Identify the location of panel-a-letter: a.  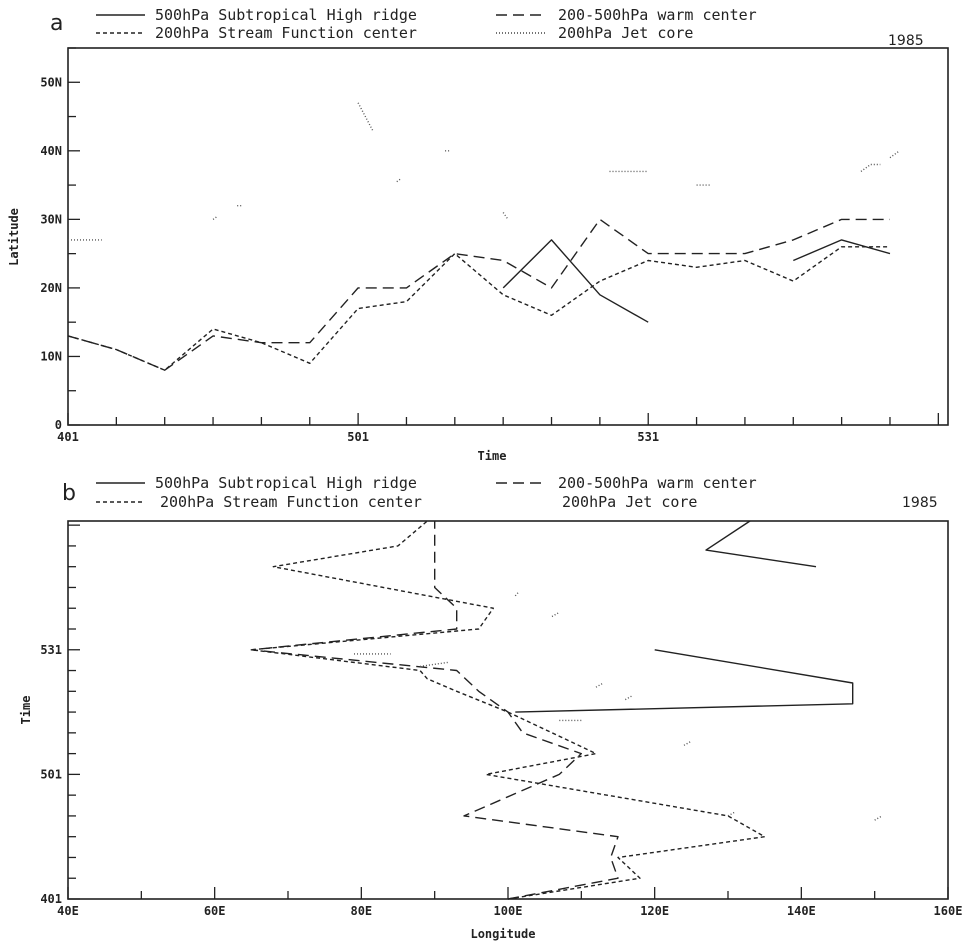
(56, 23).